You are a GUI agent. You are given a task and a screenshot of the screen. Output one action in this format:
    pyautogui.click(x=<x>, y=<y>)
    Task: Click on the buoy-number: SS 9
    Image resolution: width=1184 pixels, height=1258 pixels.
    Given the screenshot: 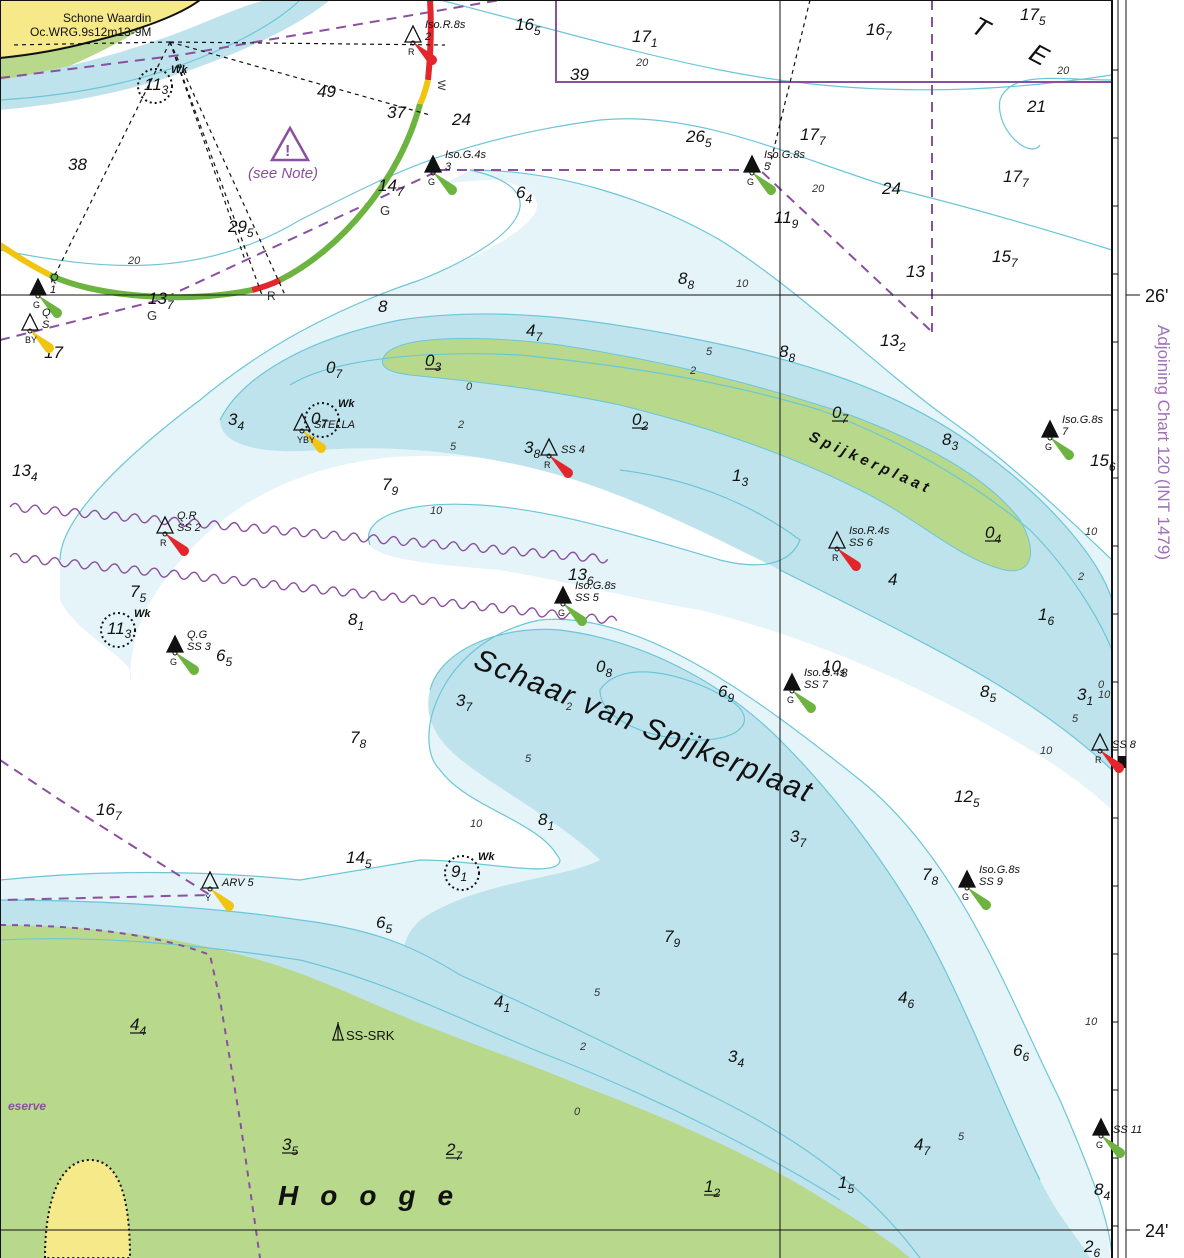 What is the action you would take?
    pyautogui.click(x=991, y=882)
    